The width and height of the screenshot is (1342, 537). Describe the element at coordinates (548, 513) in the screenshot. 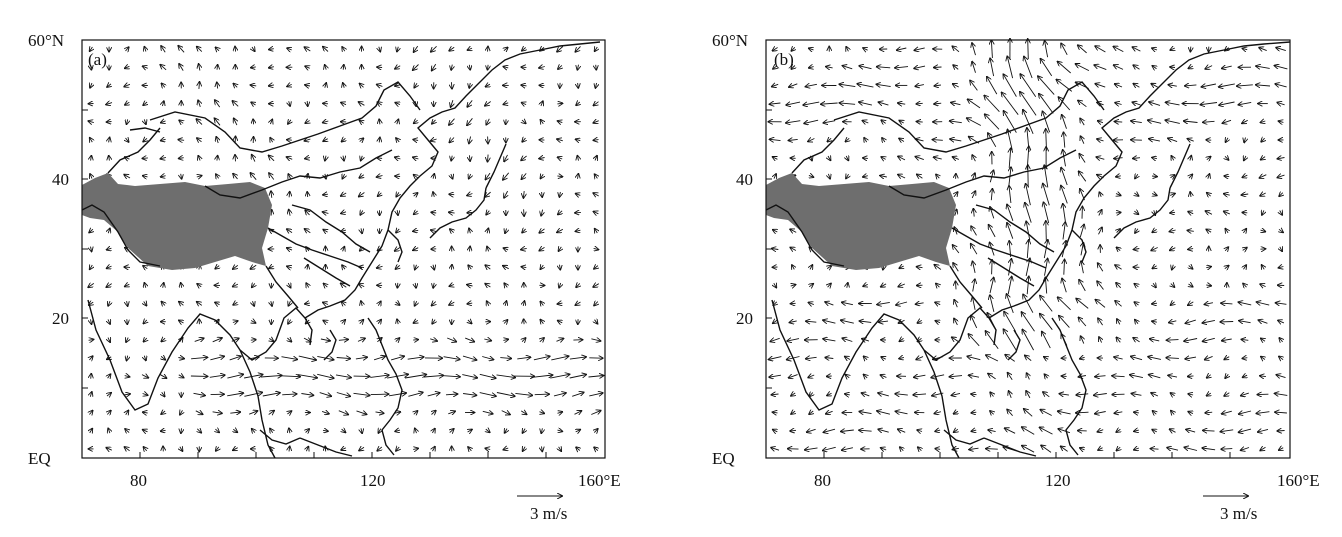

I see `reference-vector-label-a: 3 m/s` at that location.